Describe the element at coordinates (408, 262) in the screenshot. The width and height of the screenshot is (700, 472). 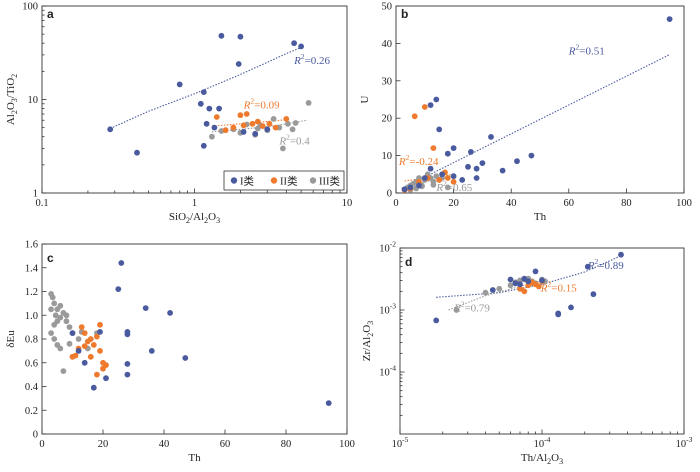
I see `panel-letter: d` at that location.